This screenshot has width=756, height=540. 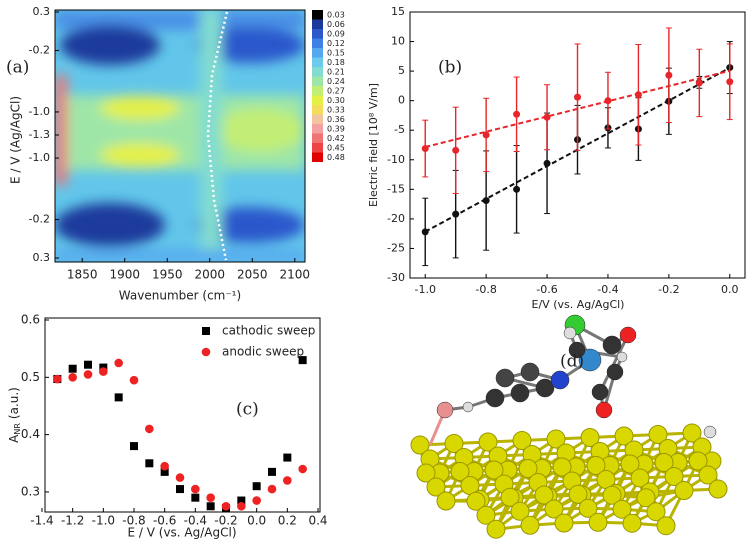 What do you see at coordinates (16, 140) in the screenshot?
I see `y-axis-label: E / V (Ag/AgCl)` at bounding box center [16, 140].